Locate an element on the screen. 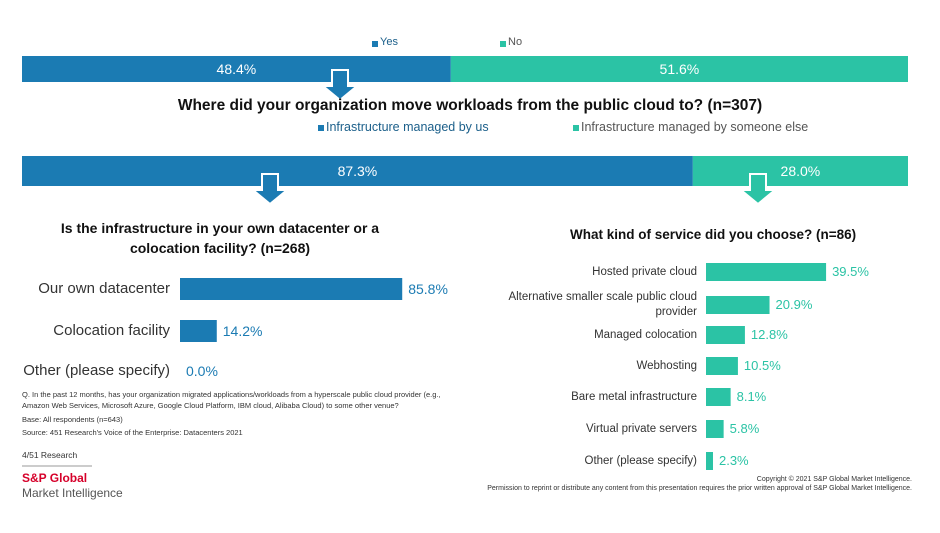  category-label: Colocation facility is located at coordinates (111, 331).